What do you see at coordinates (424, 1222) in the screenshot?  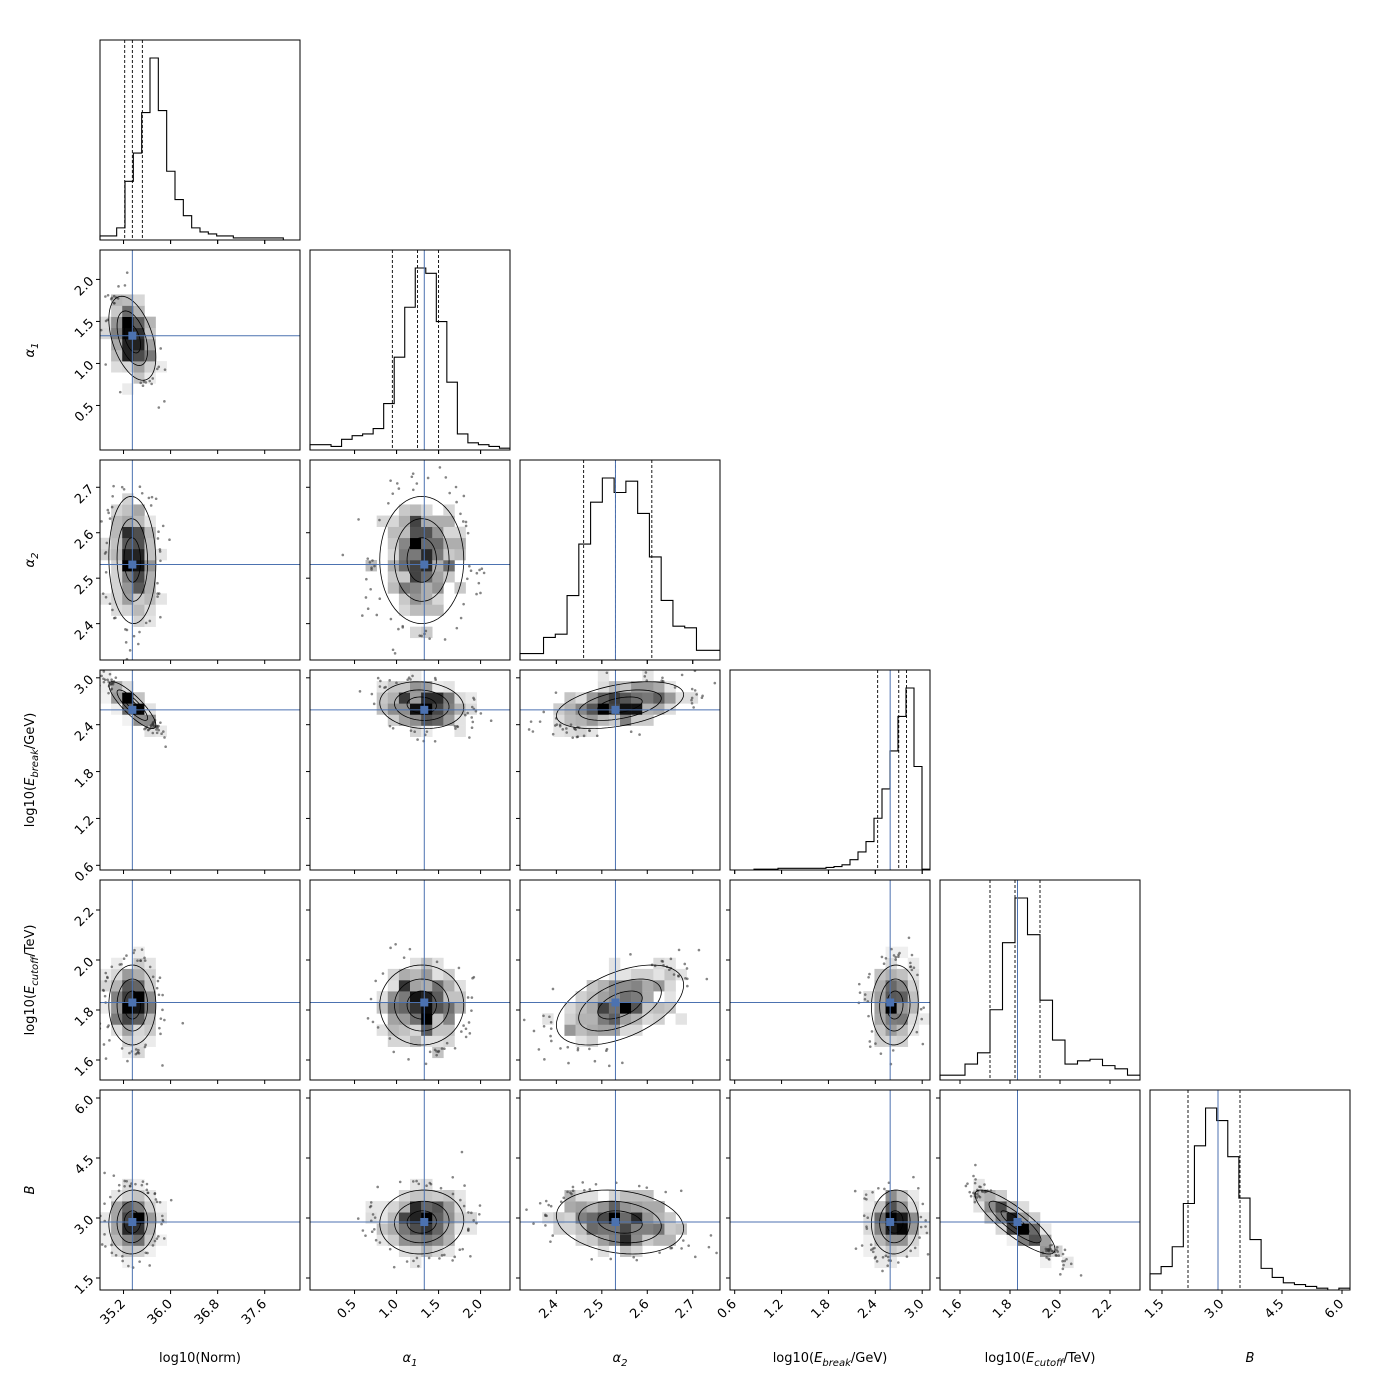 I see `truth-marker` at bounding box center [424, 1222].